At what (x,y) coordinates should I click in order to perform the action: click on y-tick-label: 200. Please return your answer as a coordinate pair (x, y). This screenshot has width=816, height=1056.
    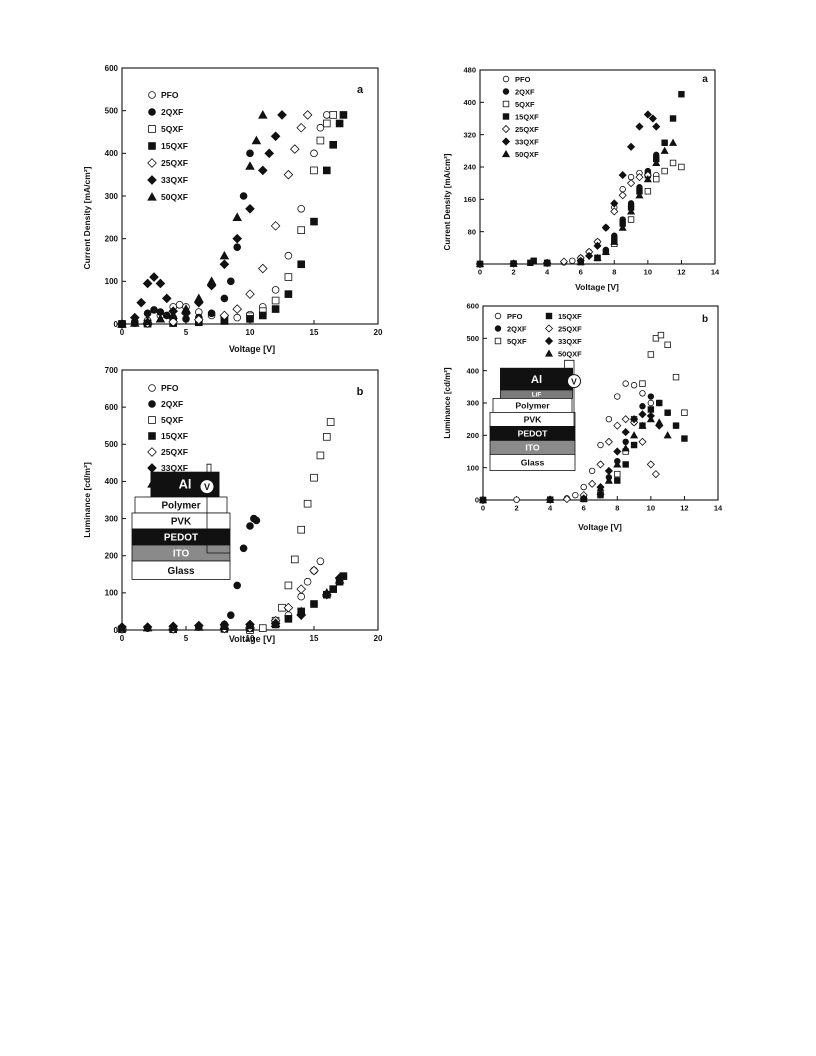
    Looking at the image, I should click on (112, 238).